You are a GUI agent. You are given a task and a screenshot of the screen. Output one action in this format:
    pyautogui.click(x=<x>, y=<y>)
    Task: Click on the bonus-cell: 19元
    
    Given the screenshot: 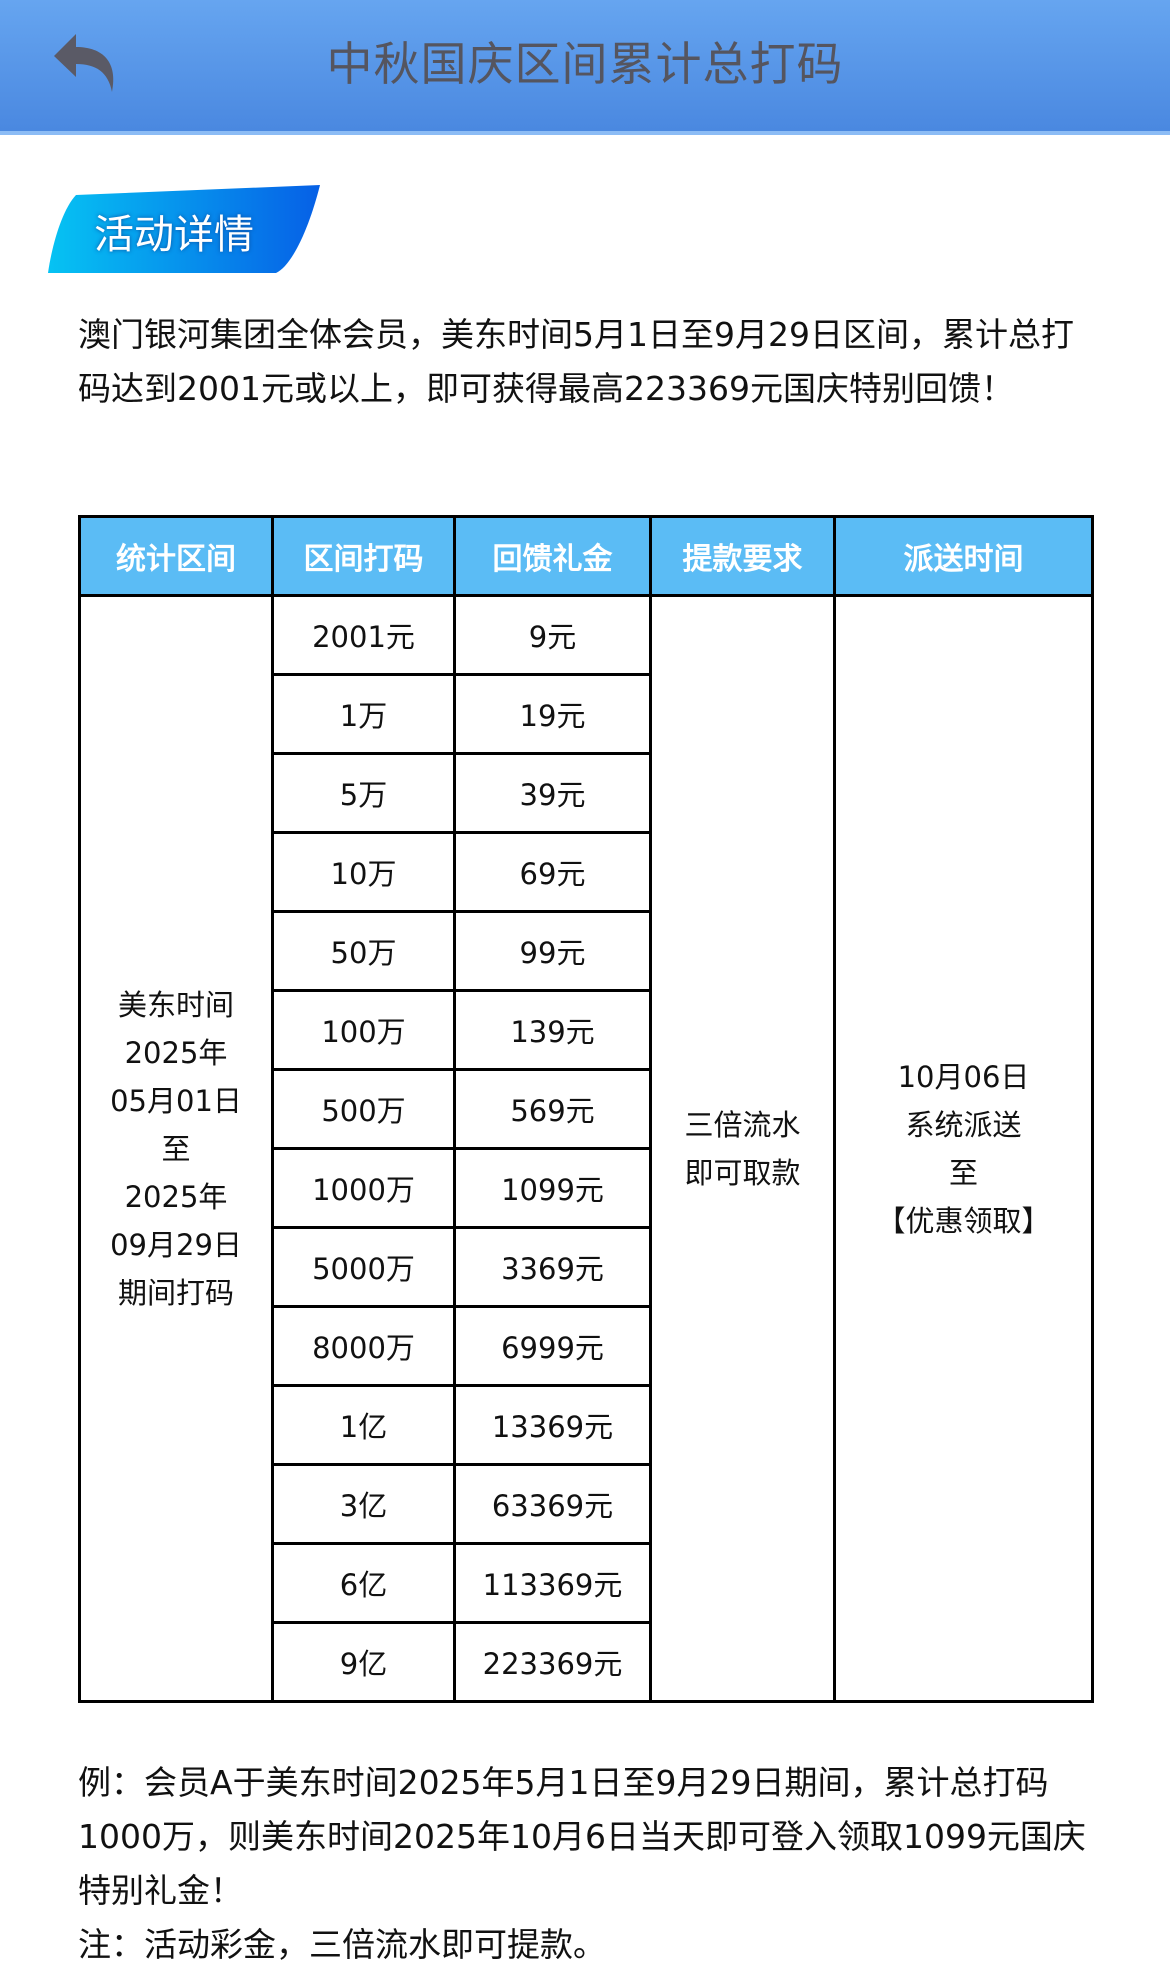 What is the action you would take?
    pyautogui.click(x=552, y=714)
    